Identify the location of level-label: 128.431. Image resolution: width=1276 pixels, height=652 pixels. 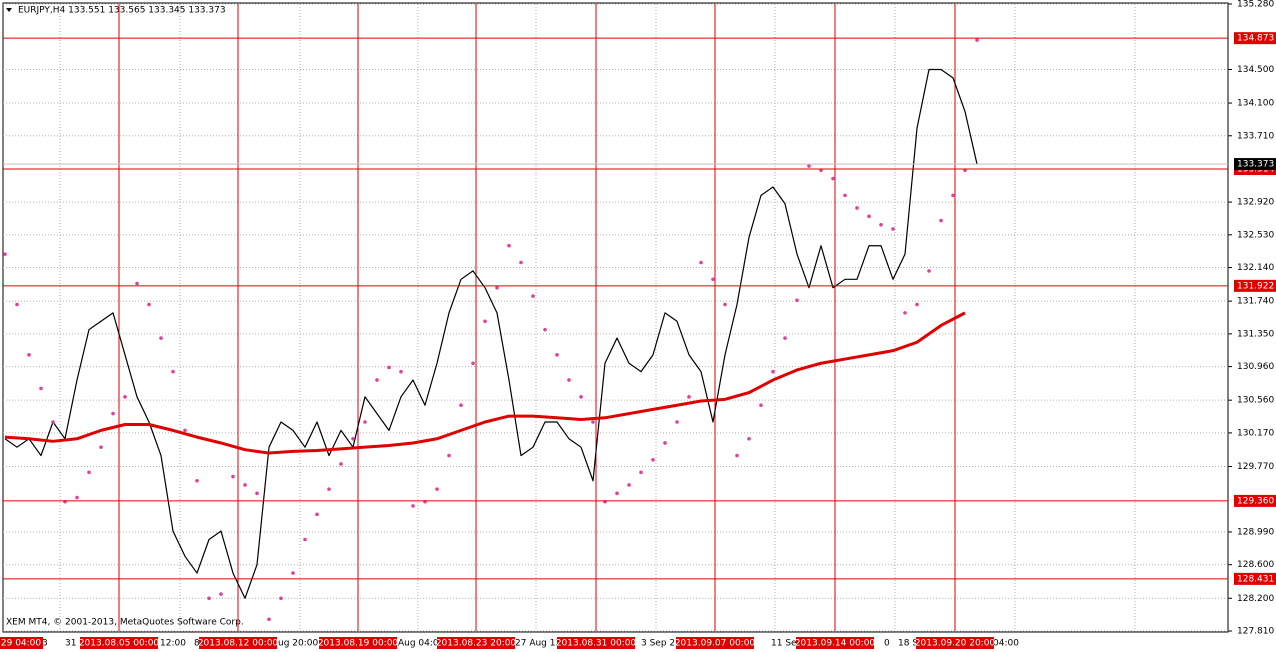
(1255, 579).